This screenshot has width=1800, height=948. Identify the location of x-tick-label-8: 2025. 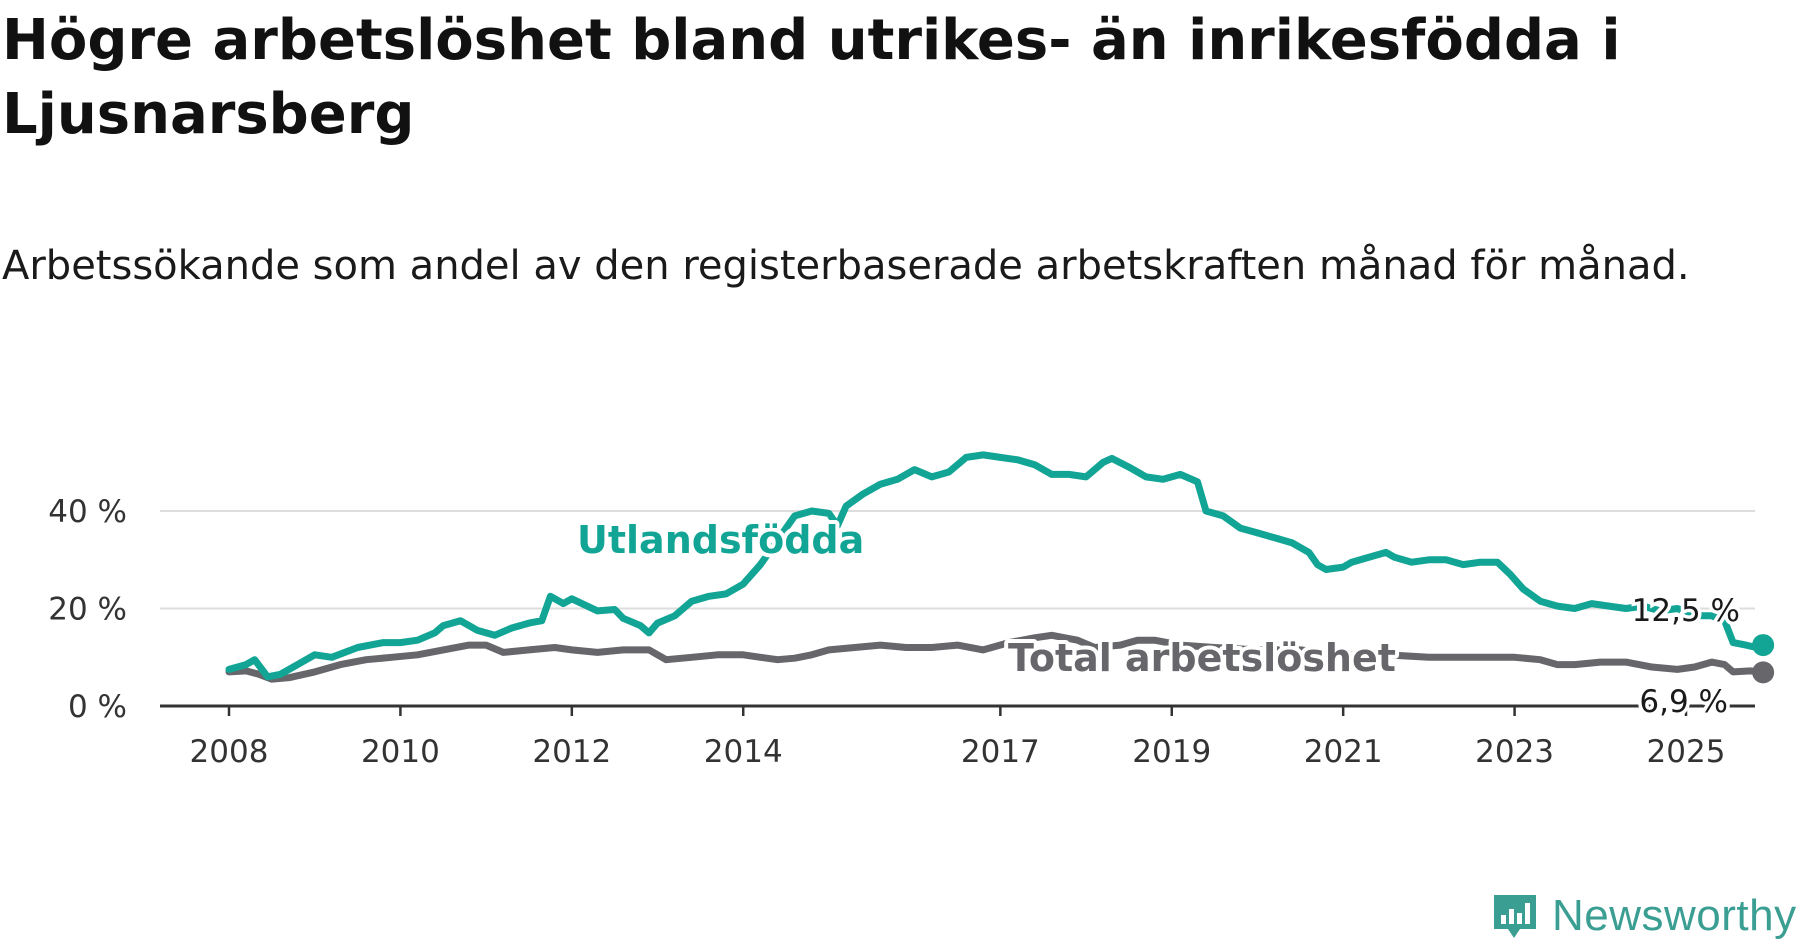
(1686, 752).